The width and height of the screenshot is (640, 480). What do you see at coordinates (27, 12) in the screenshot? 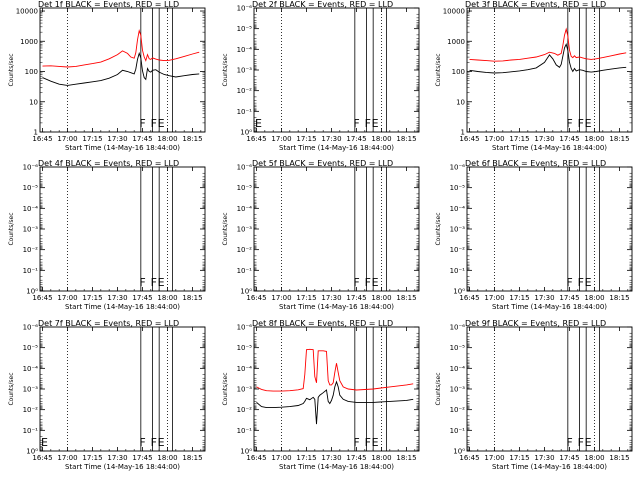
I see `y-tick-label: 10000` at bounding box center [27, 12].